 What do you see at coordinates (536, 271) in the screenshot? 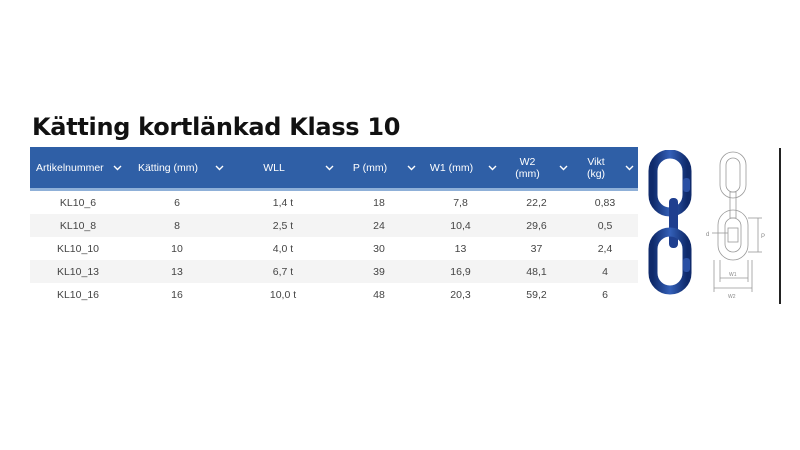
I see `table-cell: 48,1` at bounding box center [536, 271].